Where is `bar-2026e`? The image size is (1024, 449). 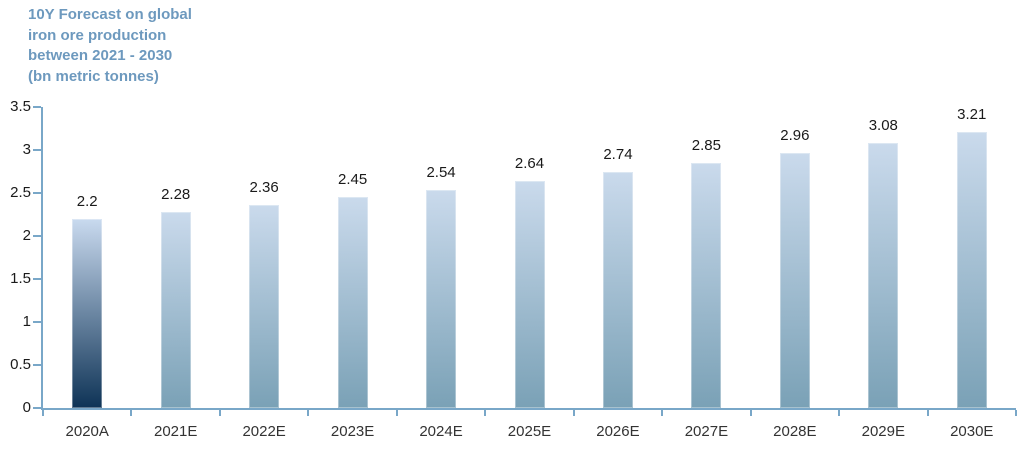 bar-2026e is located at coordinates (617, 290).